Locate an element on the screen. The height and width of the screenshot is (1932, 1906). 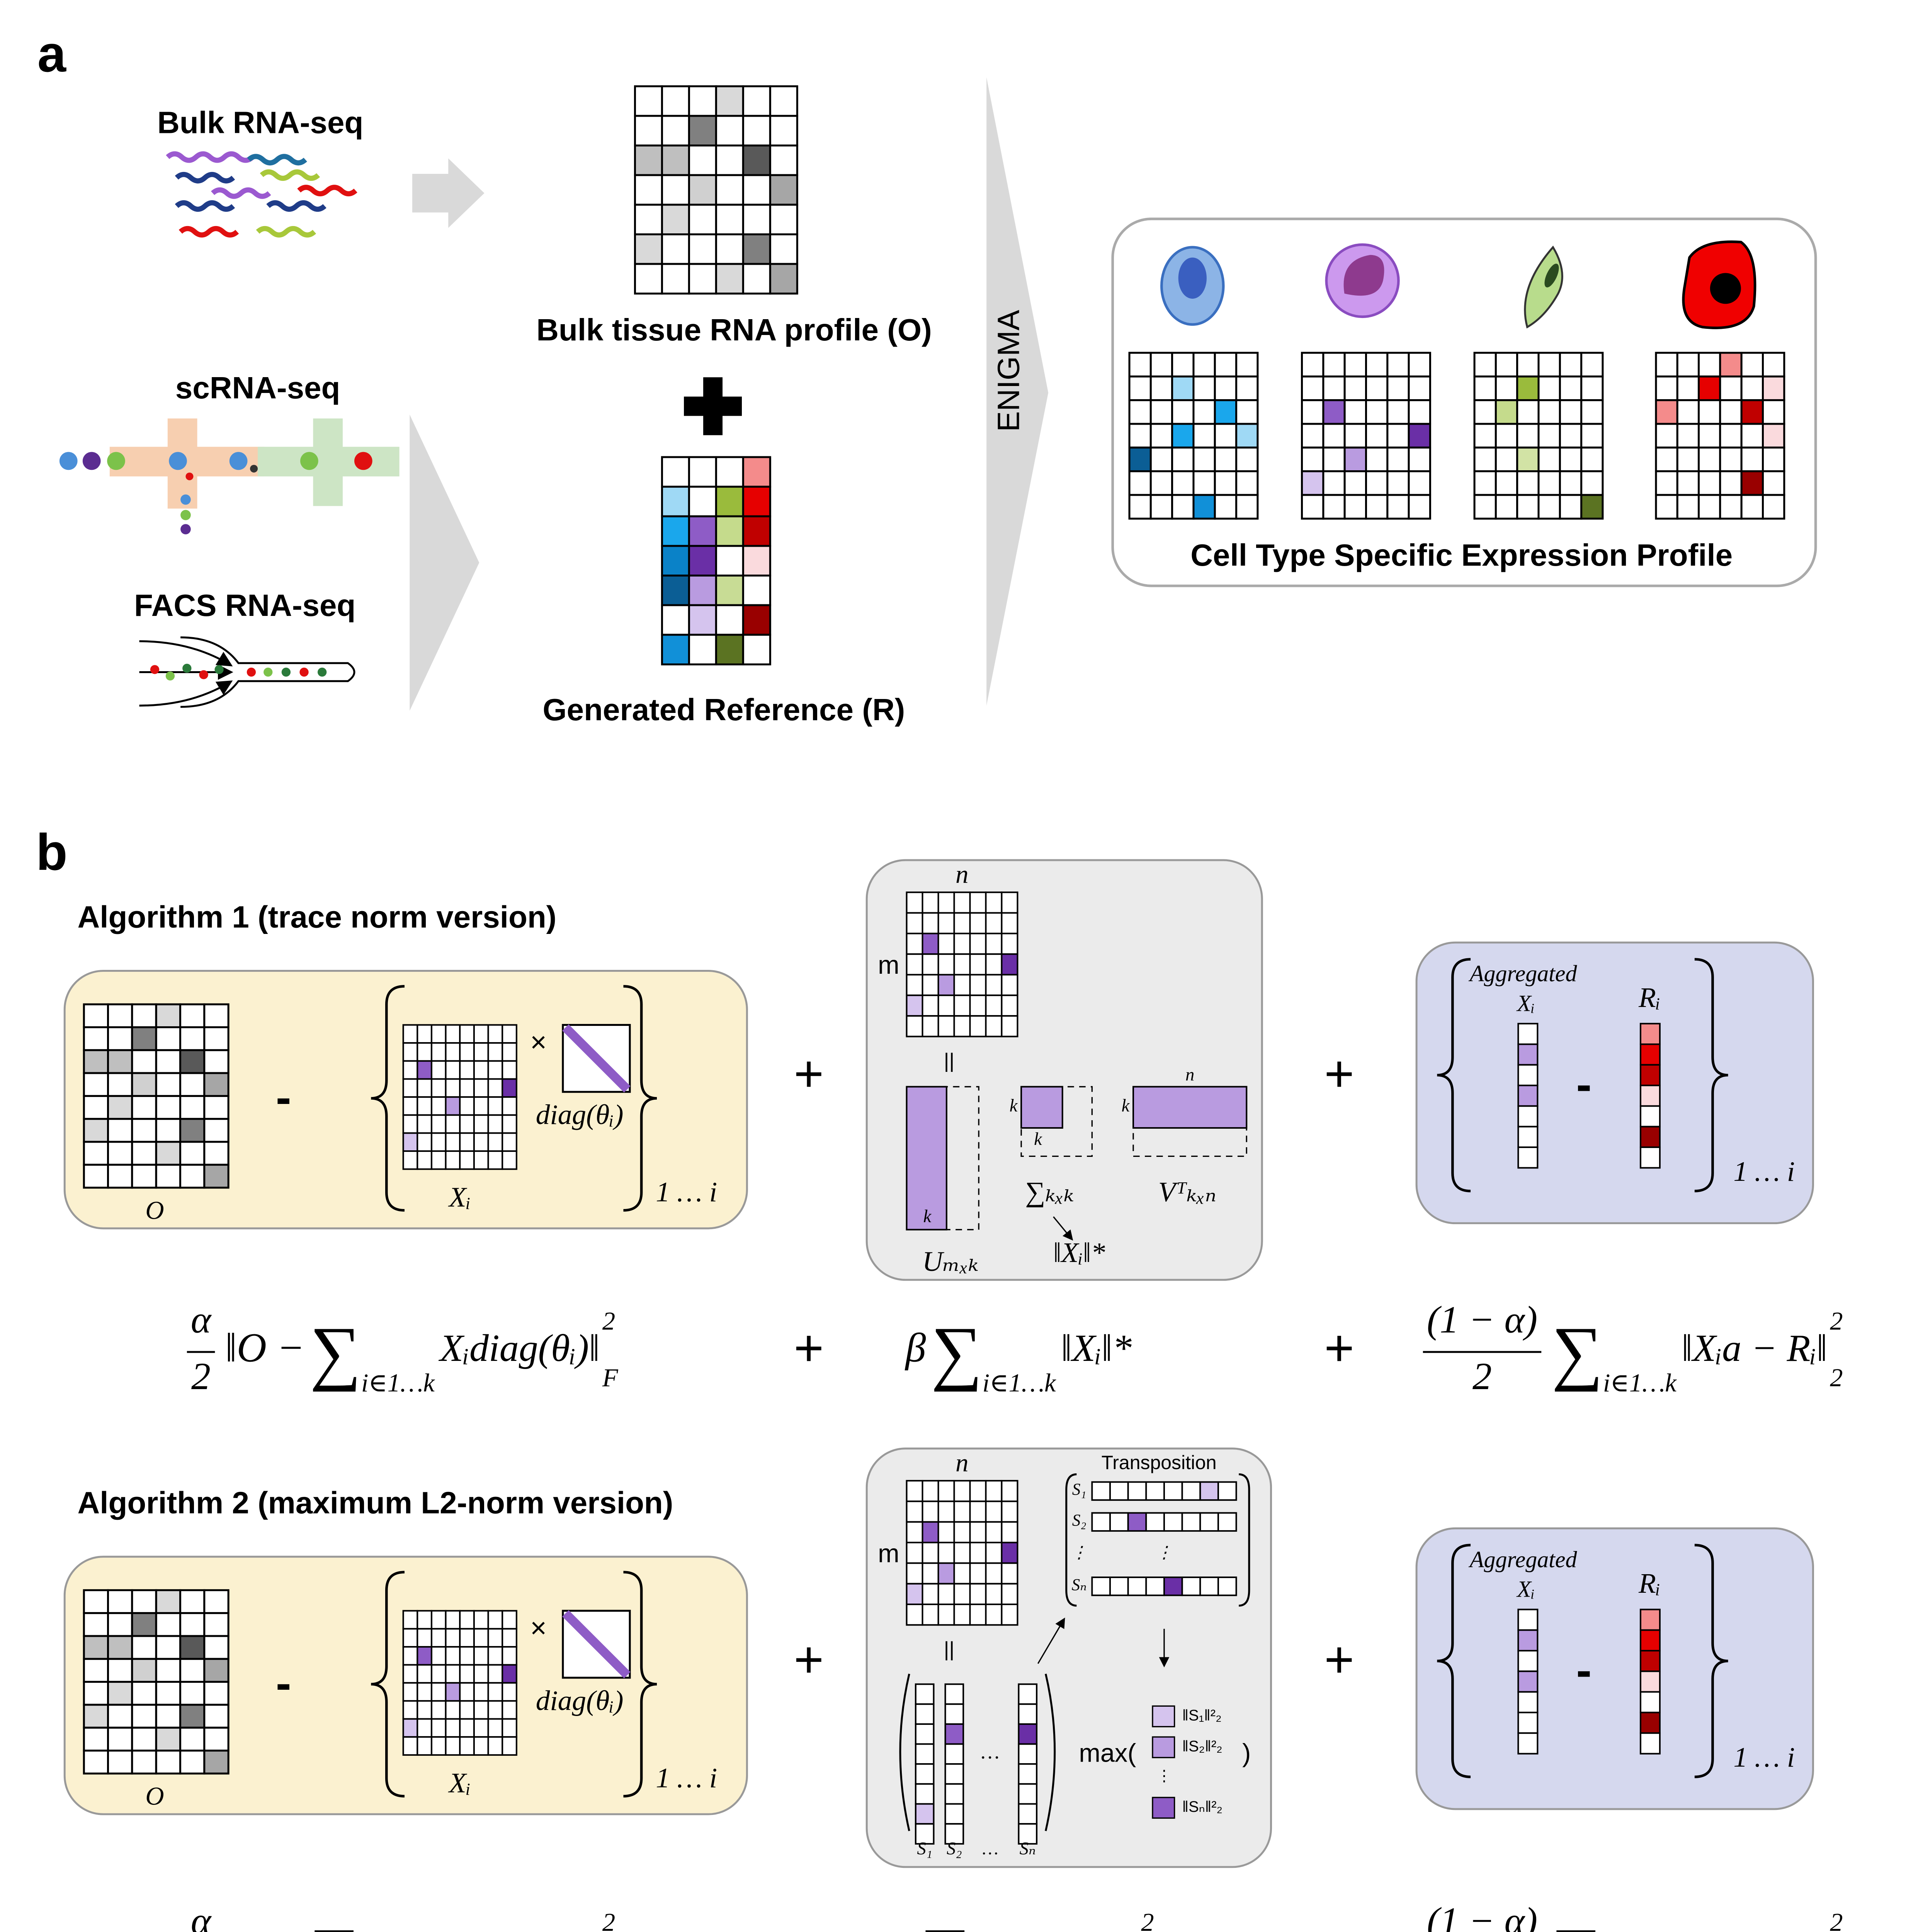
cell-icon is located at coordinates (1725, 289).